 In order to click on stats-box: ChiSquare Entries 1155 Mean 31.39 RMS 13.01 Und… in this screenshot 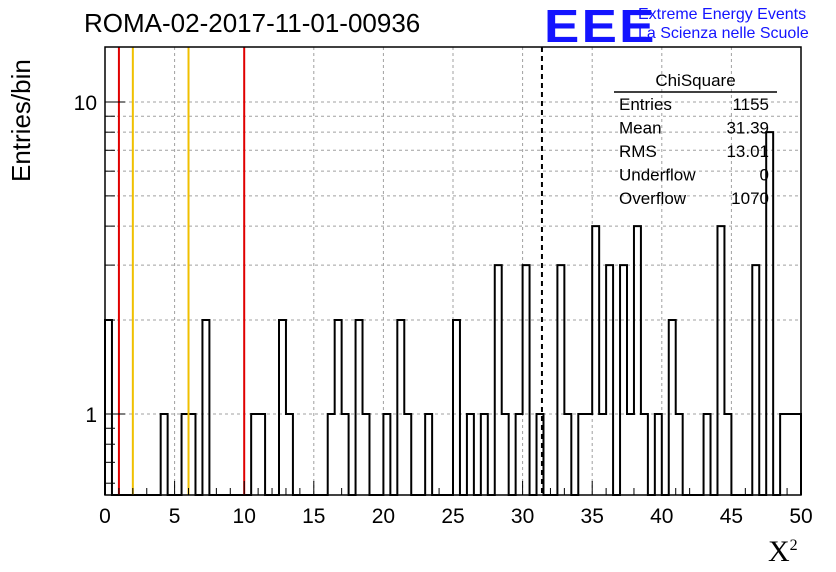, I will do `click(695, 139)`.